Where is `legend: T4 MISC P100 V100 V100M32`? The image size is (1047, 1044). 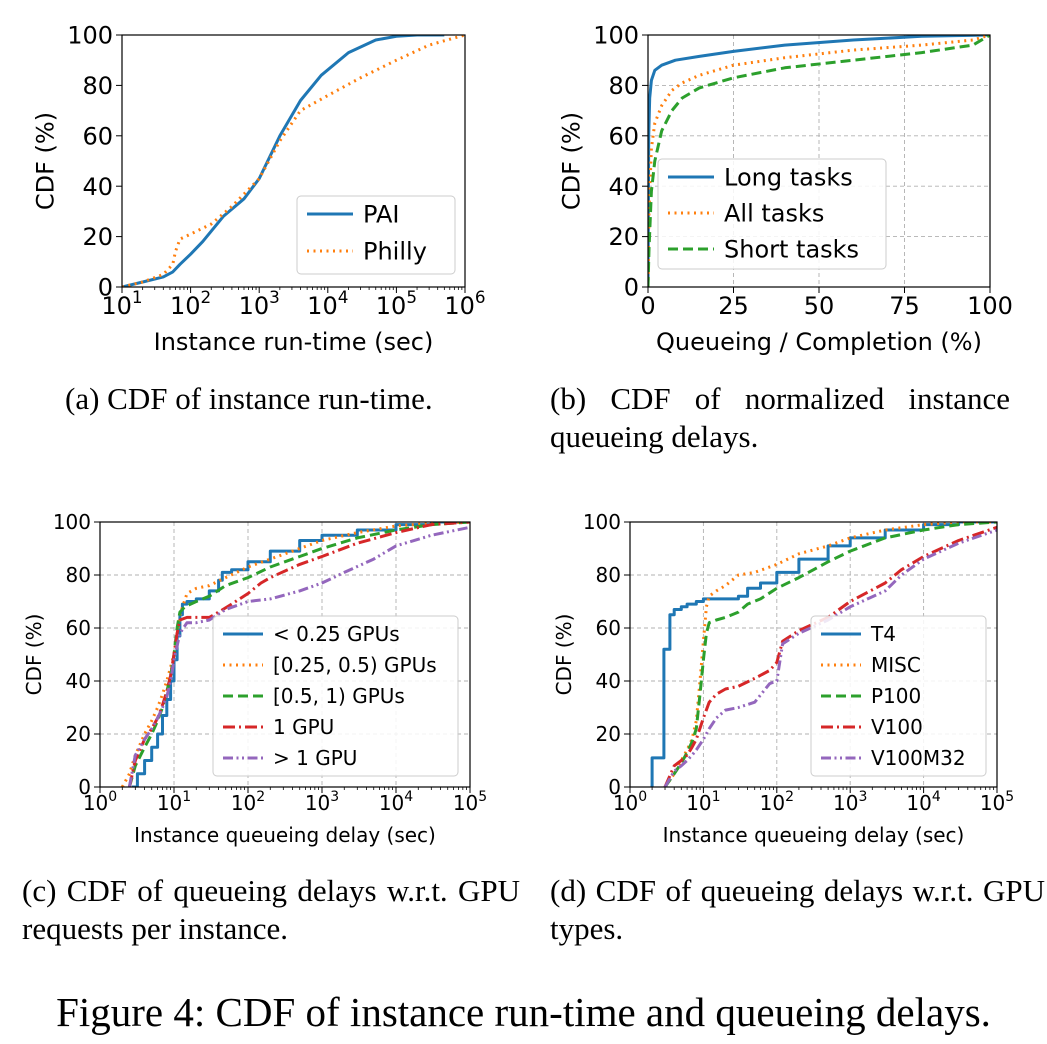
legend: T4 MISC P100 V100 V100M32 is located at coordinates (898, 696).